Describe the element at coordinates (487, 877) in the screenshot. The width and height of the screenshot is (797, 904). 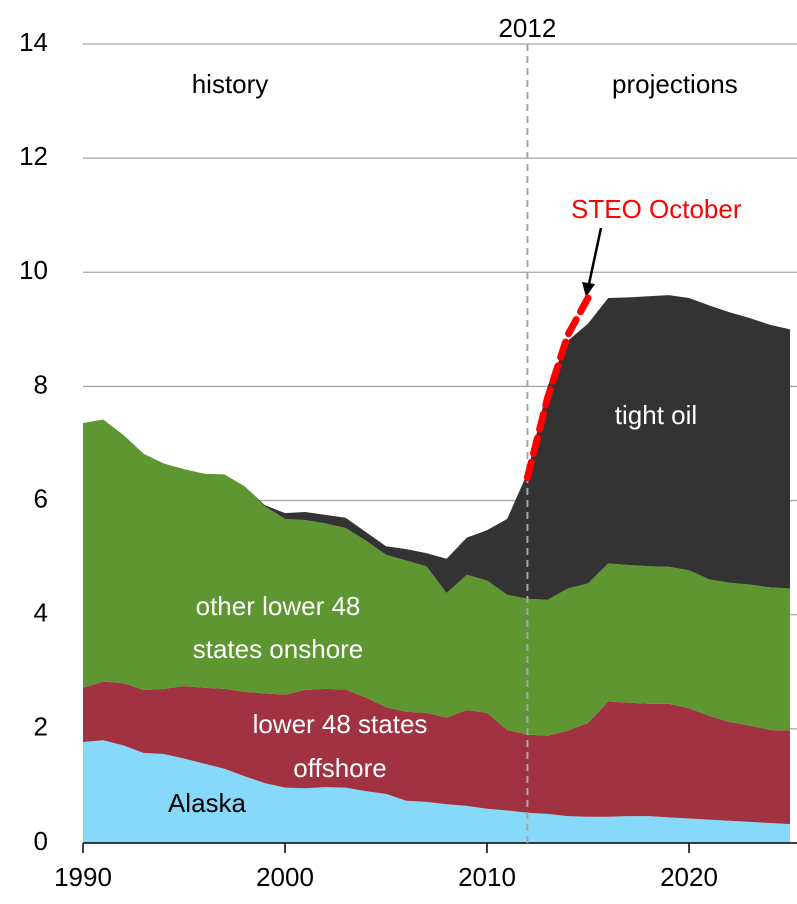
I see `x-tick-label: 2010` at that location.